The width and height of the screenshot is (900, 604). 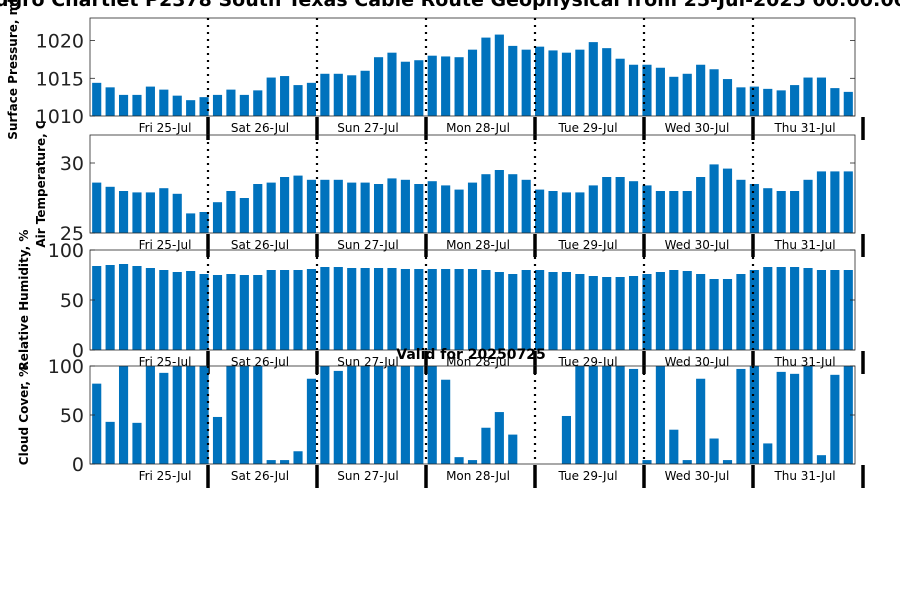 What do you see at coordinates (72, 416) in the screenshot?
I see `y-tick-label: 50` at bounding box center [72, 416].